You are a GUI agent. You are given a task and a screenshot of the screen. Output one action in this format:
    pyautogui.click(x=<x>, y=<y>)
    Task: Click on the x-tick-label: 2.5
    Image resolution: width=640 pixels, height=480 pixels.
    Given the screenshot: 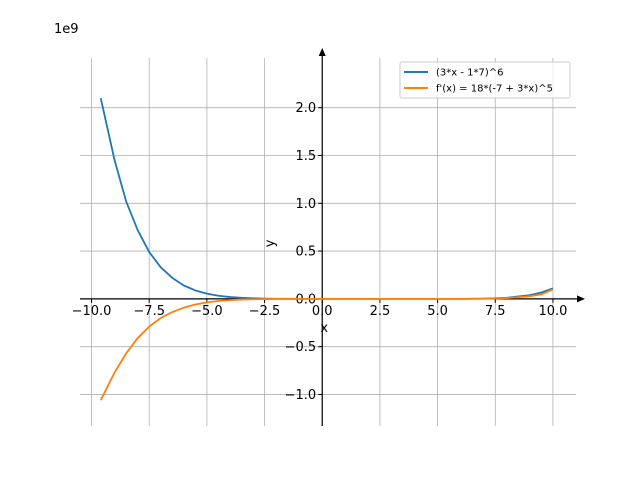 What is the action you would take?
    pyautogui.click(x=380, y=311)
    